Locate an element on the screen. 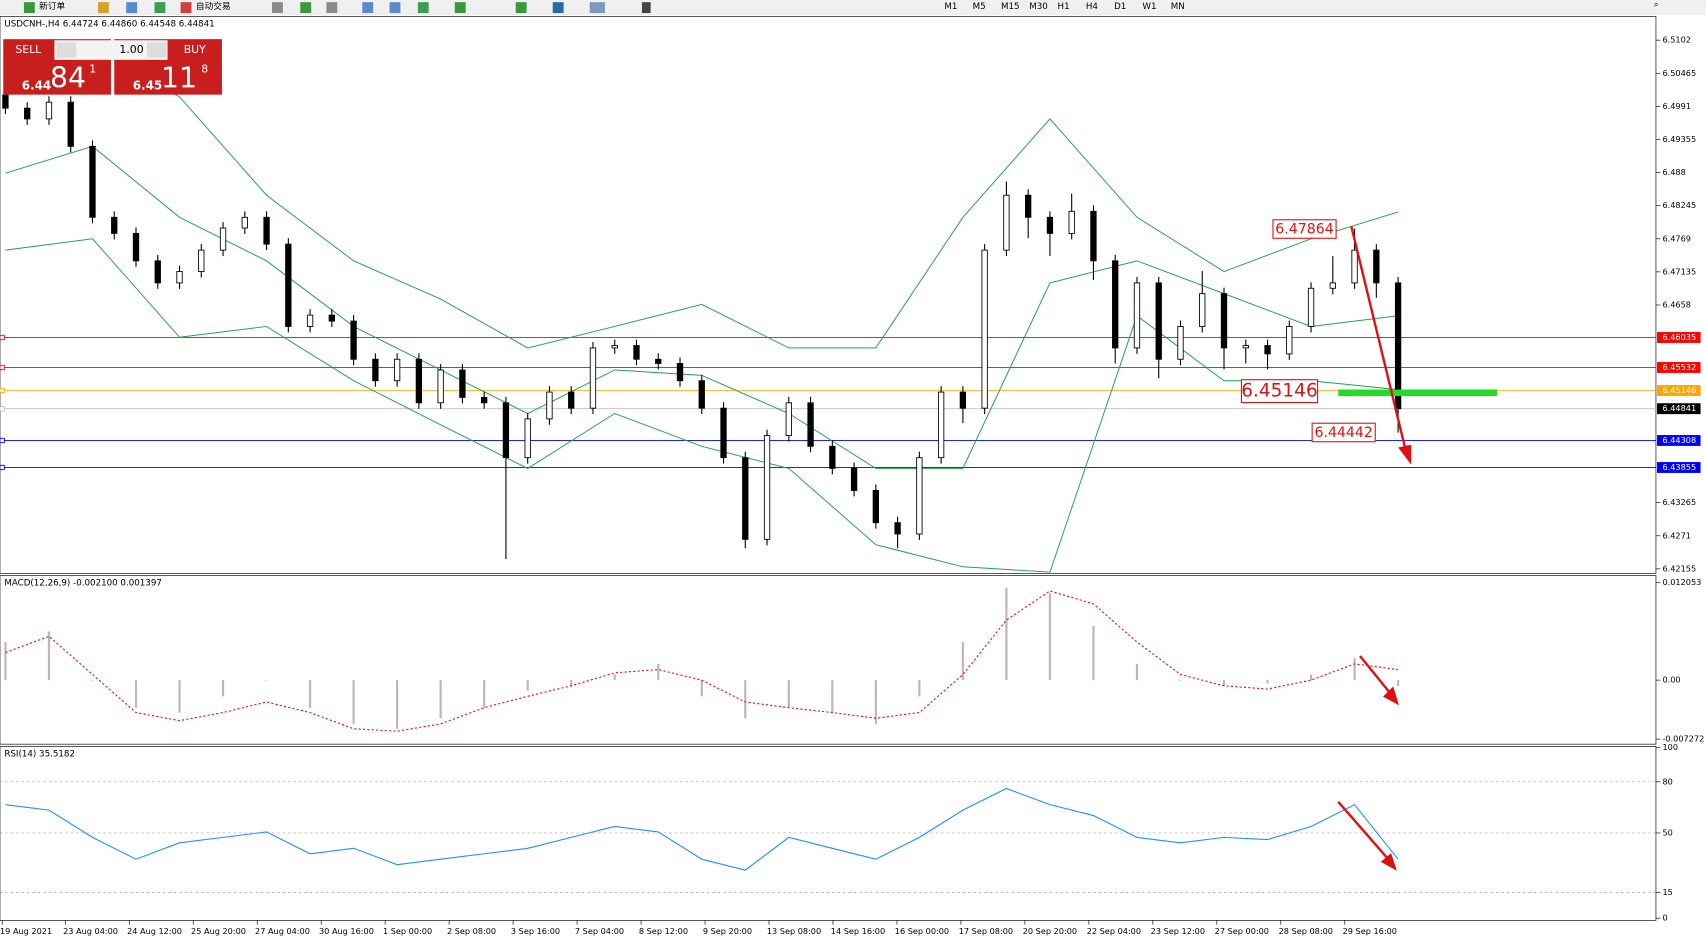  x-tick-label: 14 Sep 16:00 is located at coordinates (858, 931).